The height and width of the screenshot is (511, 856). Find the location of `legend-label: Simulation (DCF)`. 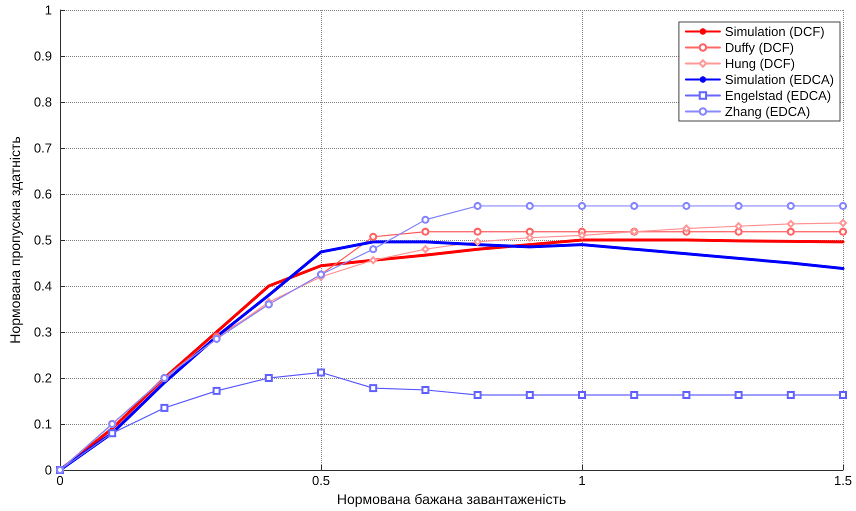

legend-label: Simulation (DCF) is located at coordinates (774, 31).